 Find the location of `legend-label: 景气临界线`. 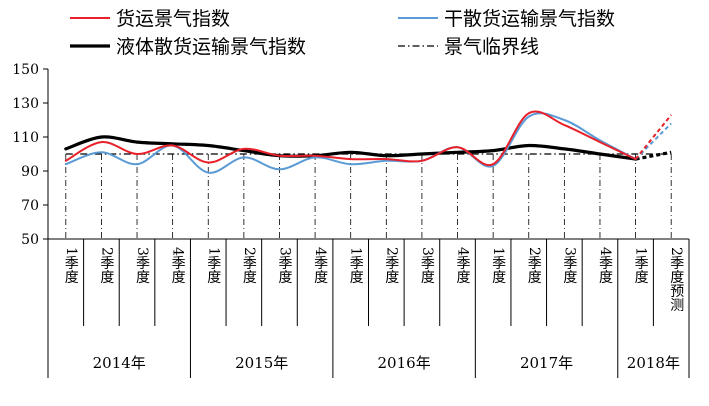

legend-label: 景气临界线 is located at coordinates (491, 47).